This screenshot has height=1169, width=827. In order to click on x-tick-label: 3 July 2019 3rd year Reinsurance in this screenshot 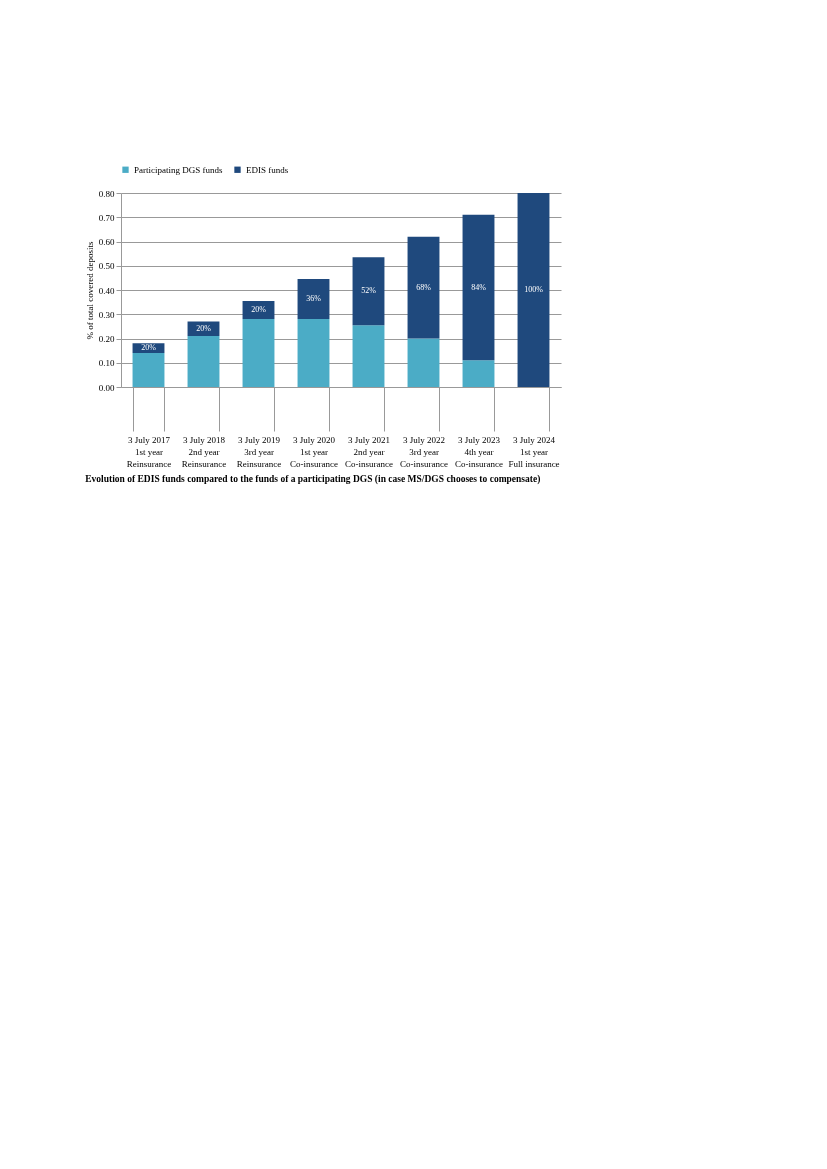, I will do `click(259, 451)`.